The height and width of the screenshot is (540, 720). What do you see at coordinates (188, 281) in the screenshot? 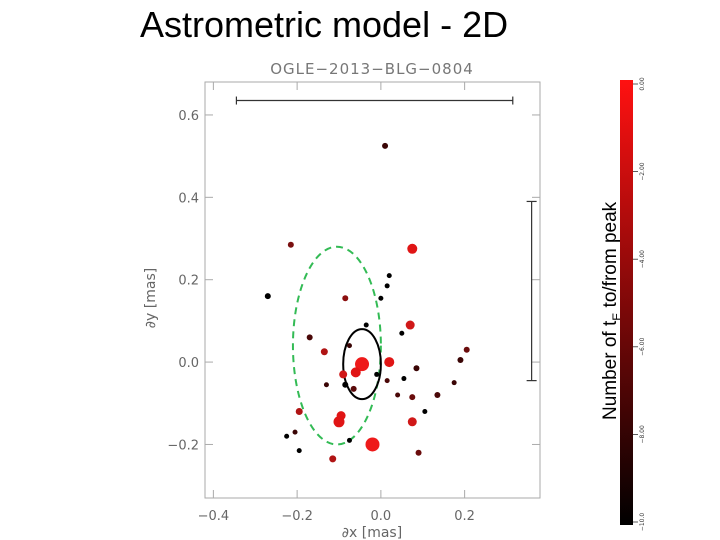
I see `y-tick-label: 0.2` at bounding box center [188, 281].